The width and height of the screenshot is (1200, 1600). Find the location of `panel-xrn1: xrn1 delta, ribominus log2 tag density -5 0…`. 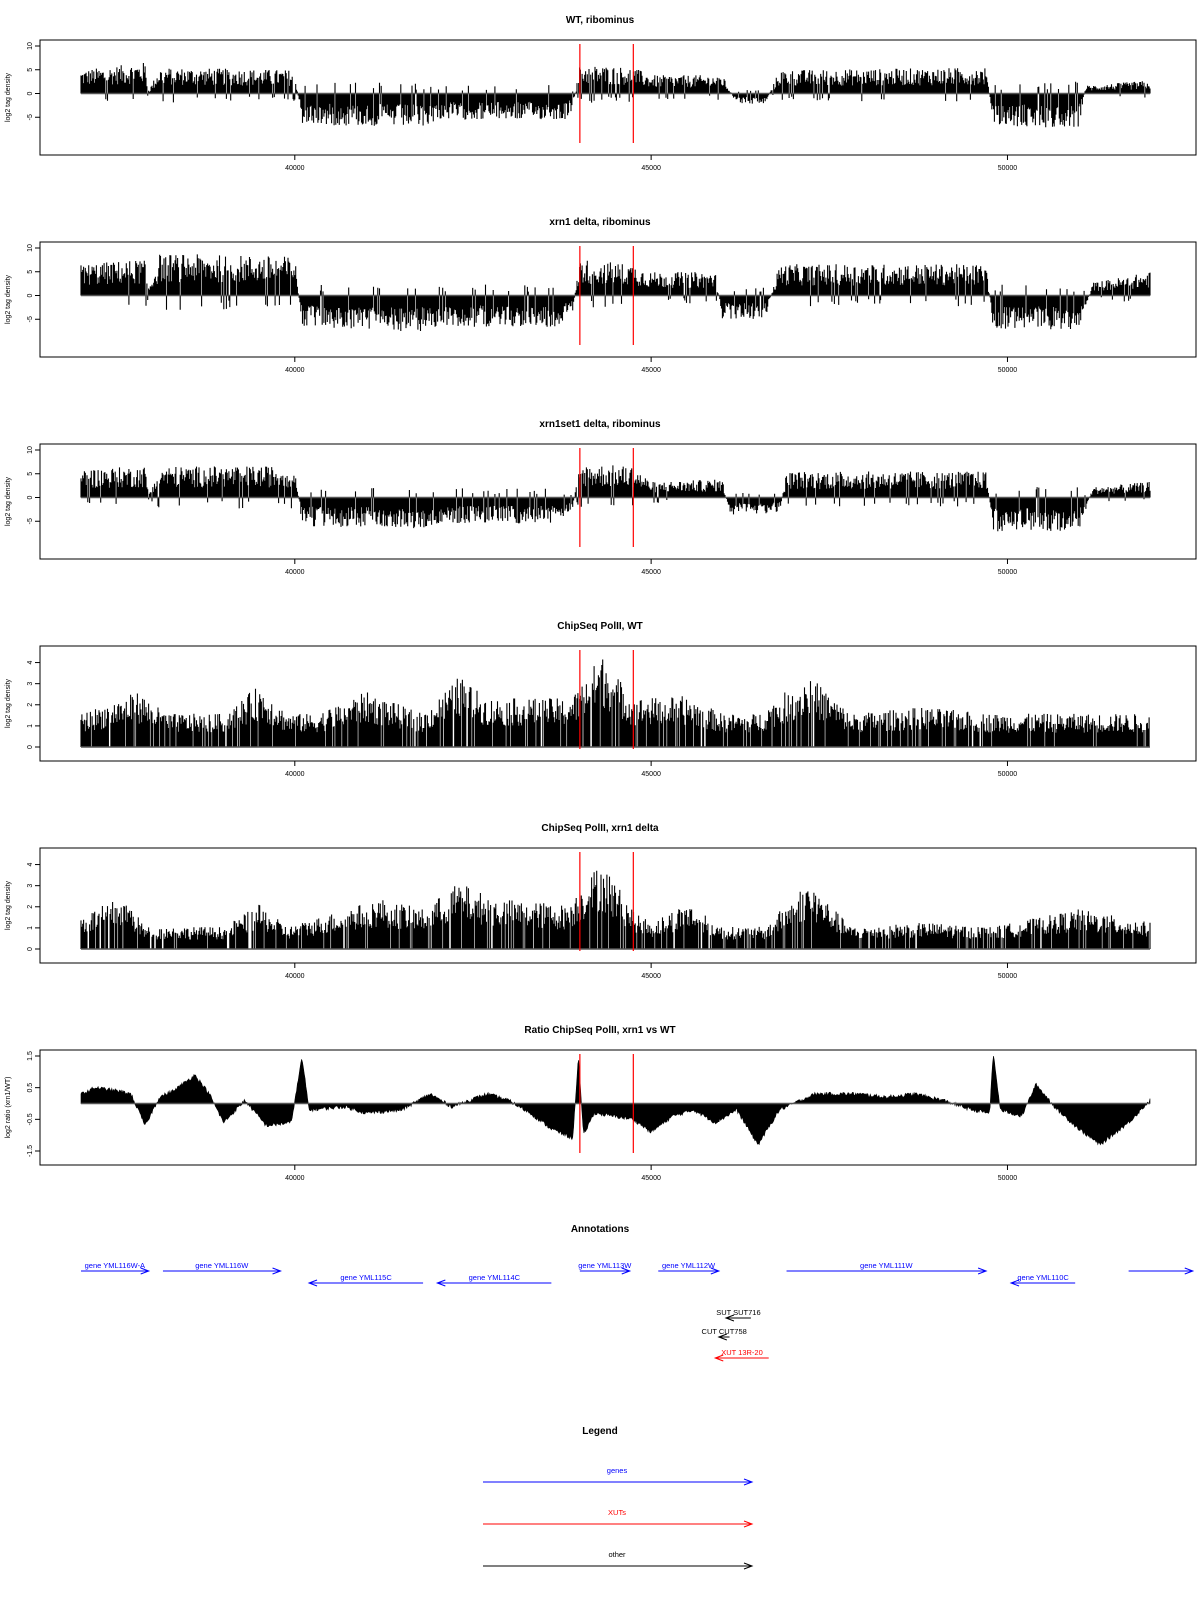

panel-xrn1: xrn1 delta, ribominus log2 tag density -5 0… is located at coordinates (601, 295).